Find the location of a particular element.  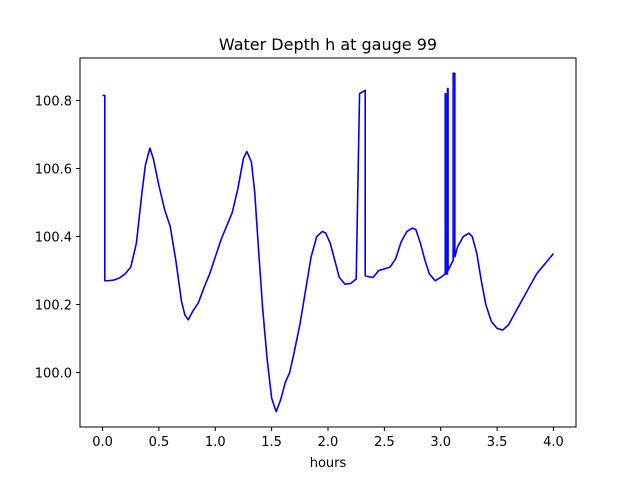

y-tick-label: 100.2 is located at coordinates (53, 306).